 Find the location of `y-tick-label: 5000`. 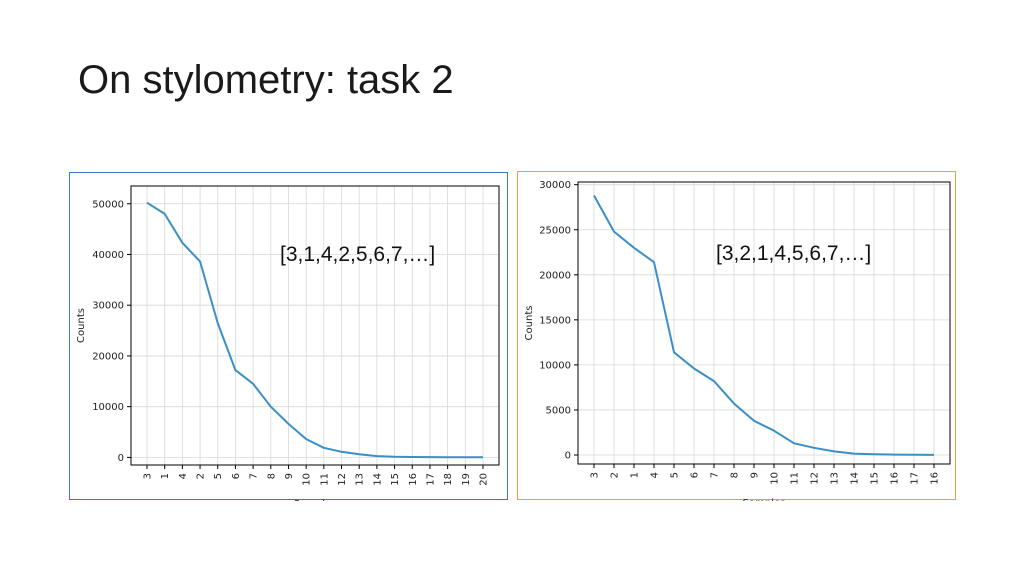

y-tick-label: 5000 is located at coordinates (558, 410).